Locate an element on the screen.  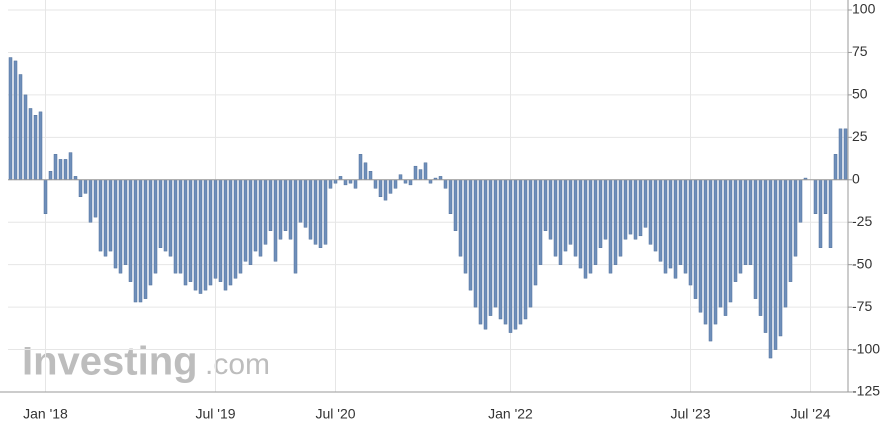
y-tick-label: -50 is located at coordinates (862, 263).